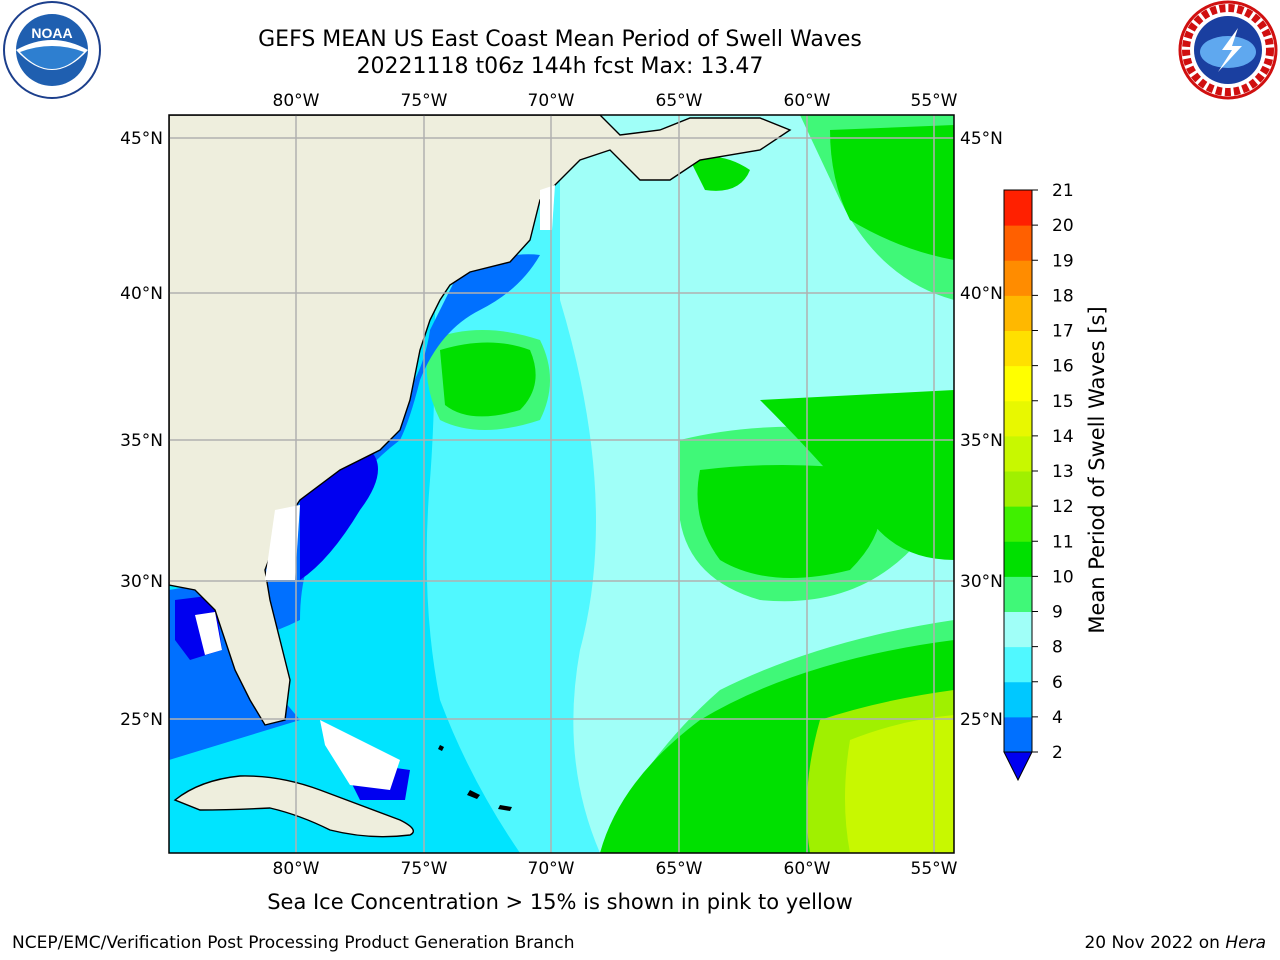 The height and width of the screenshot is (960, 1280). What do you see at coordinates (51, 33) in the screenshot?
I see `noaa-logo-text: NOAA` at bounding box center [51, 33].